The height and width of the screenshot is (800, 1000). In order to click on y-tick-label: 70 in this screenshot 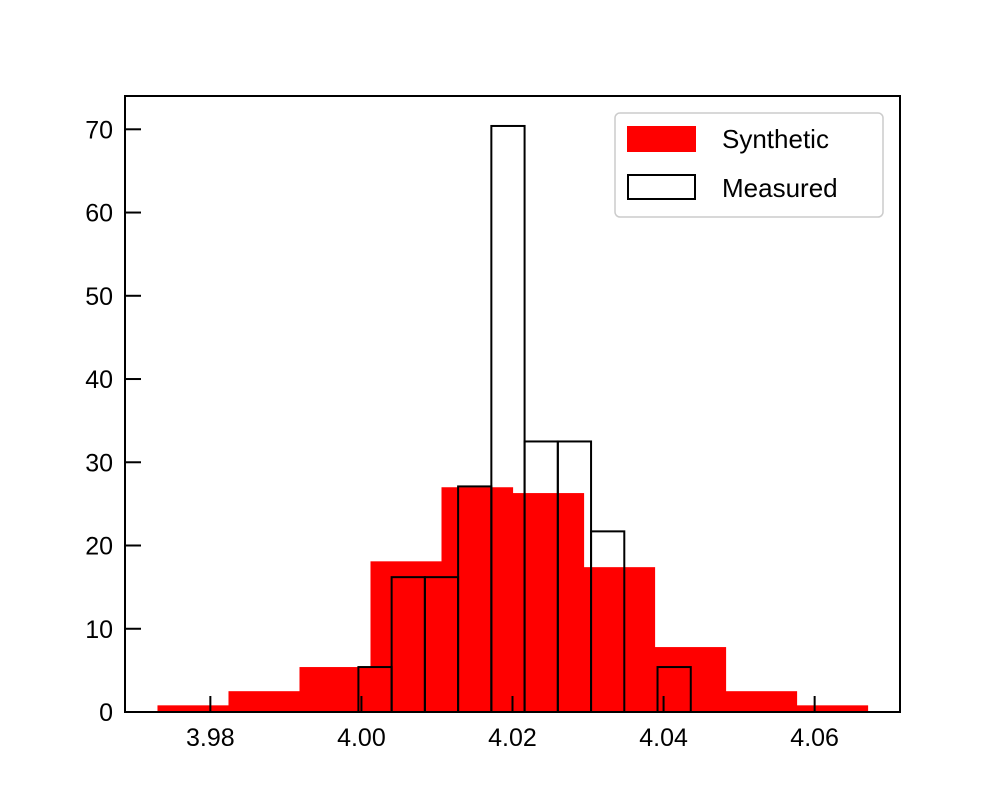, I will do `click(99, 130)`.